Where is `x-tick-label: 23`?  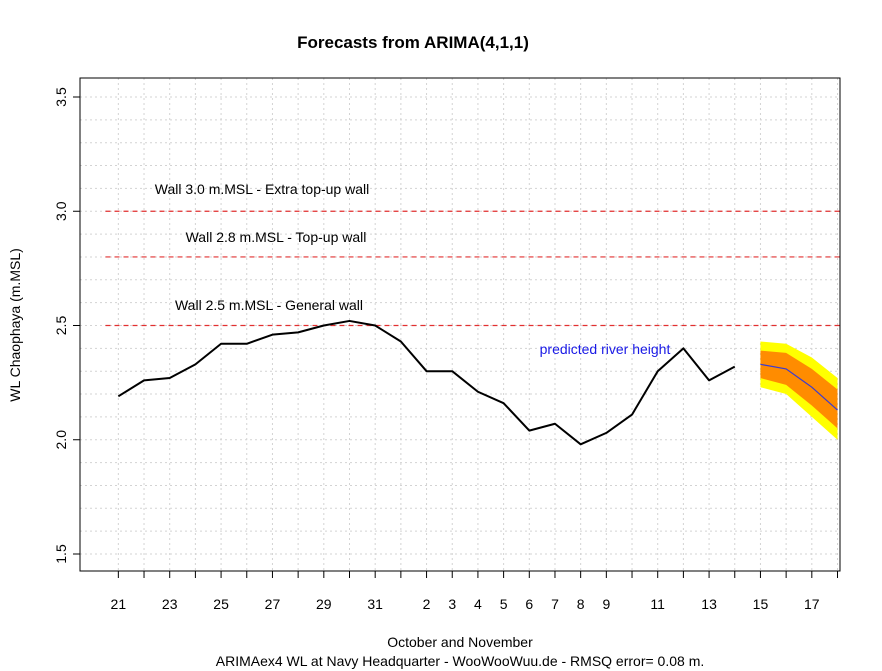 x-tick-label: 23 is located at coordinates (170, 604).